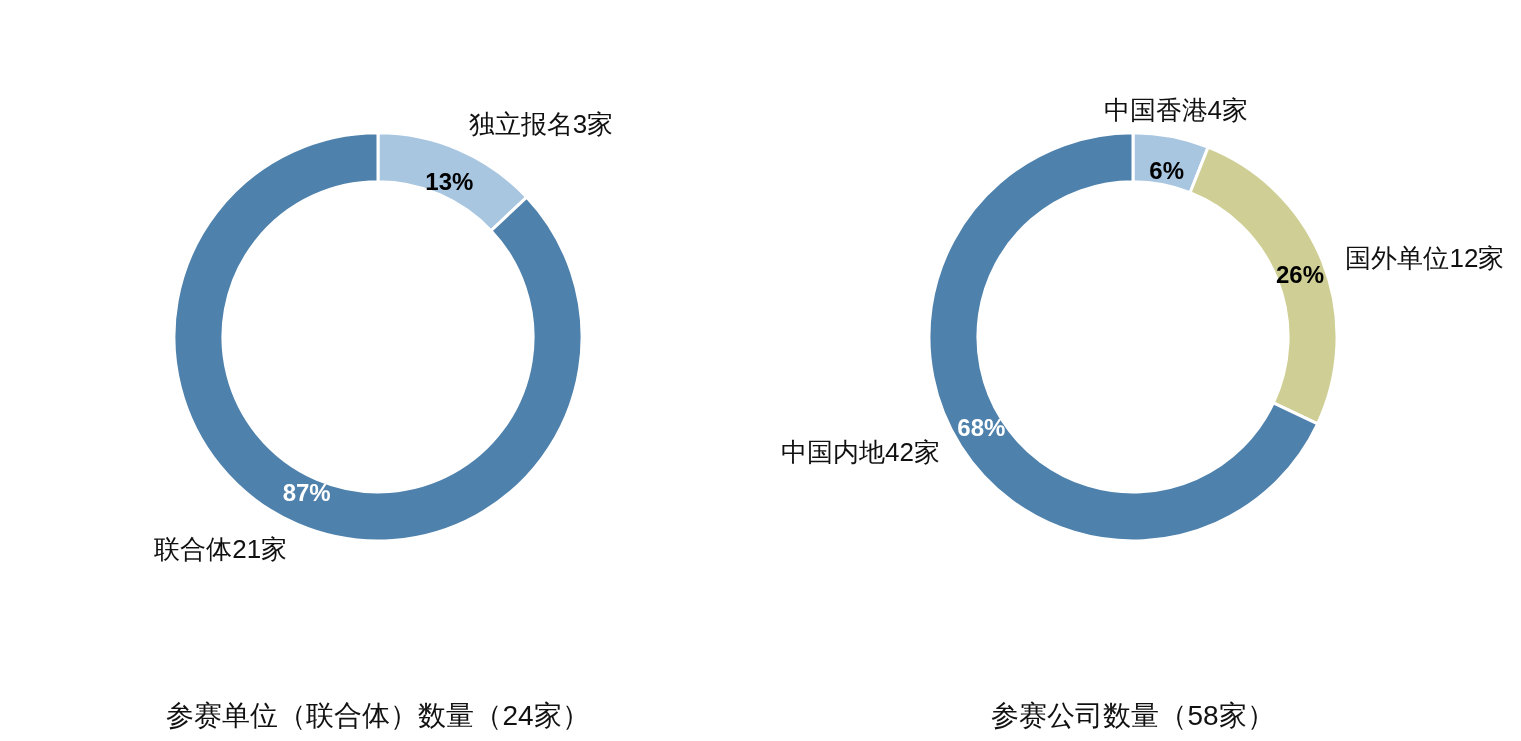  What do you see at coordinates (378, 715) in the screenshot?
I see `text: 参赛单位（联合体）数量（24家）` at bounding box center [378, 715].